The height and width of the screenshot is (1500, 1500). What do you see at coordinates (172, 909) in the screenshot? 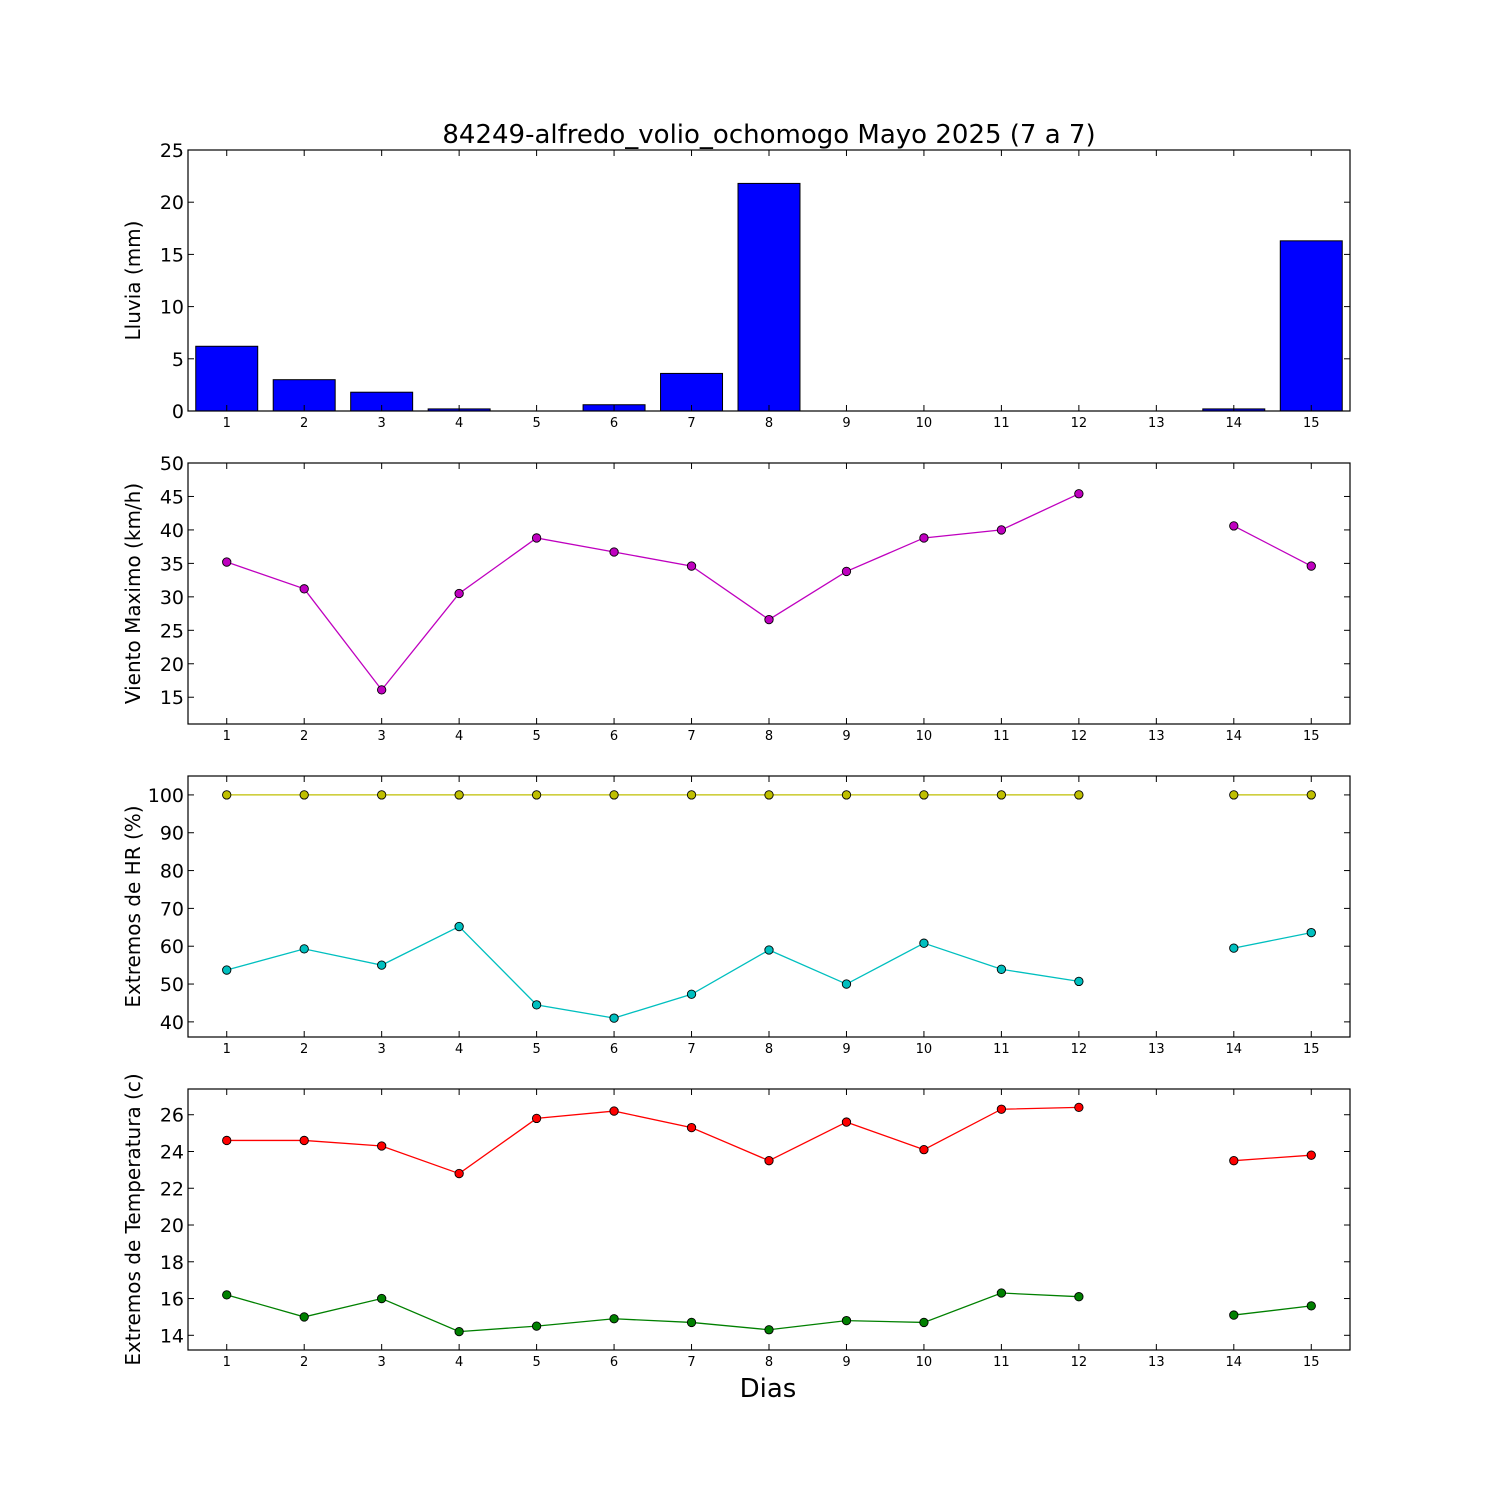
I see `y-tick-label: 70` at bounding box center [172, 909].